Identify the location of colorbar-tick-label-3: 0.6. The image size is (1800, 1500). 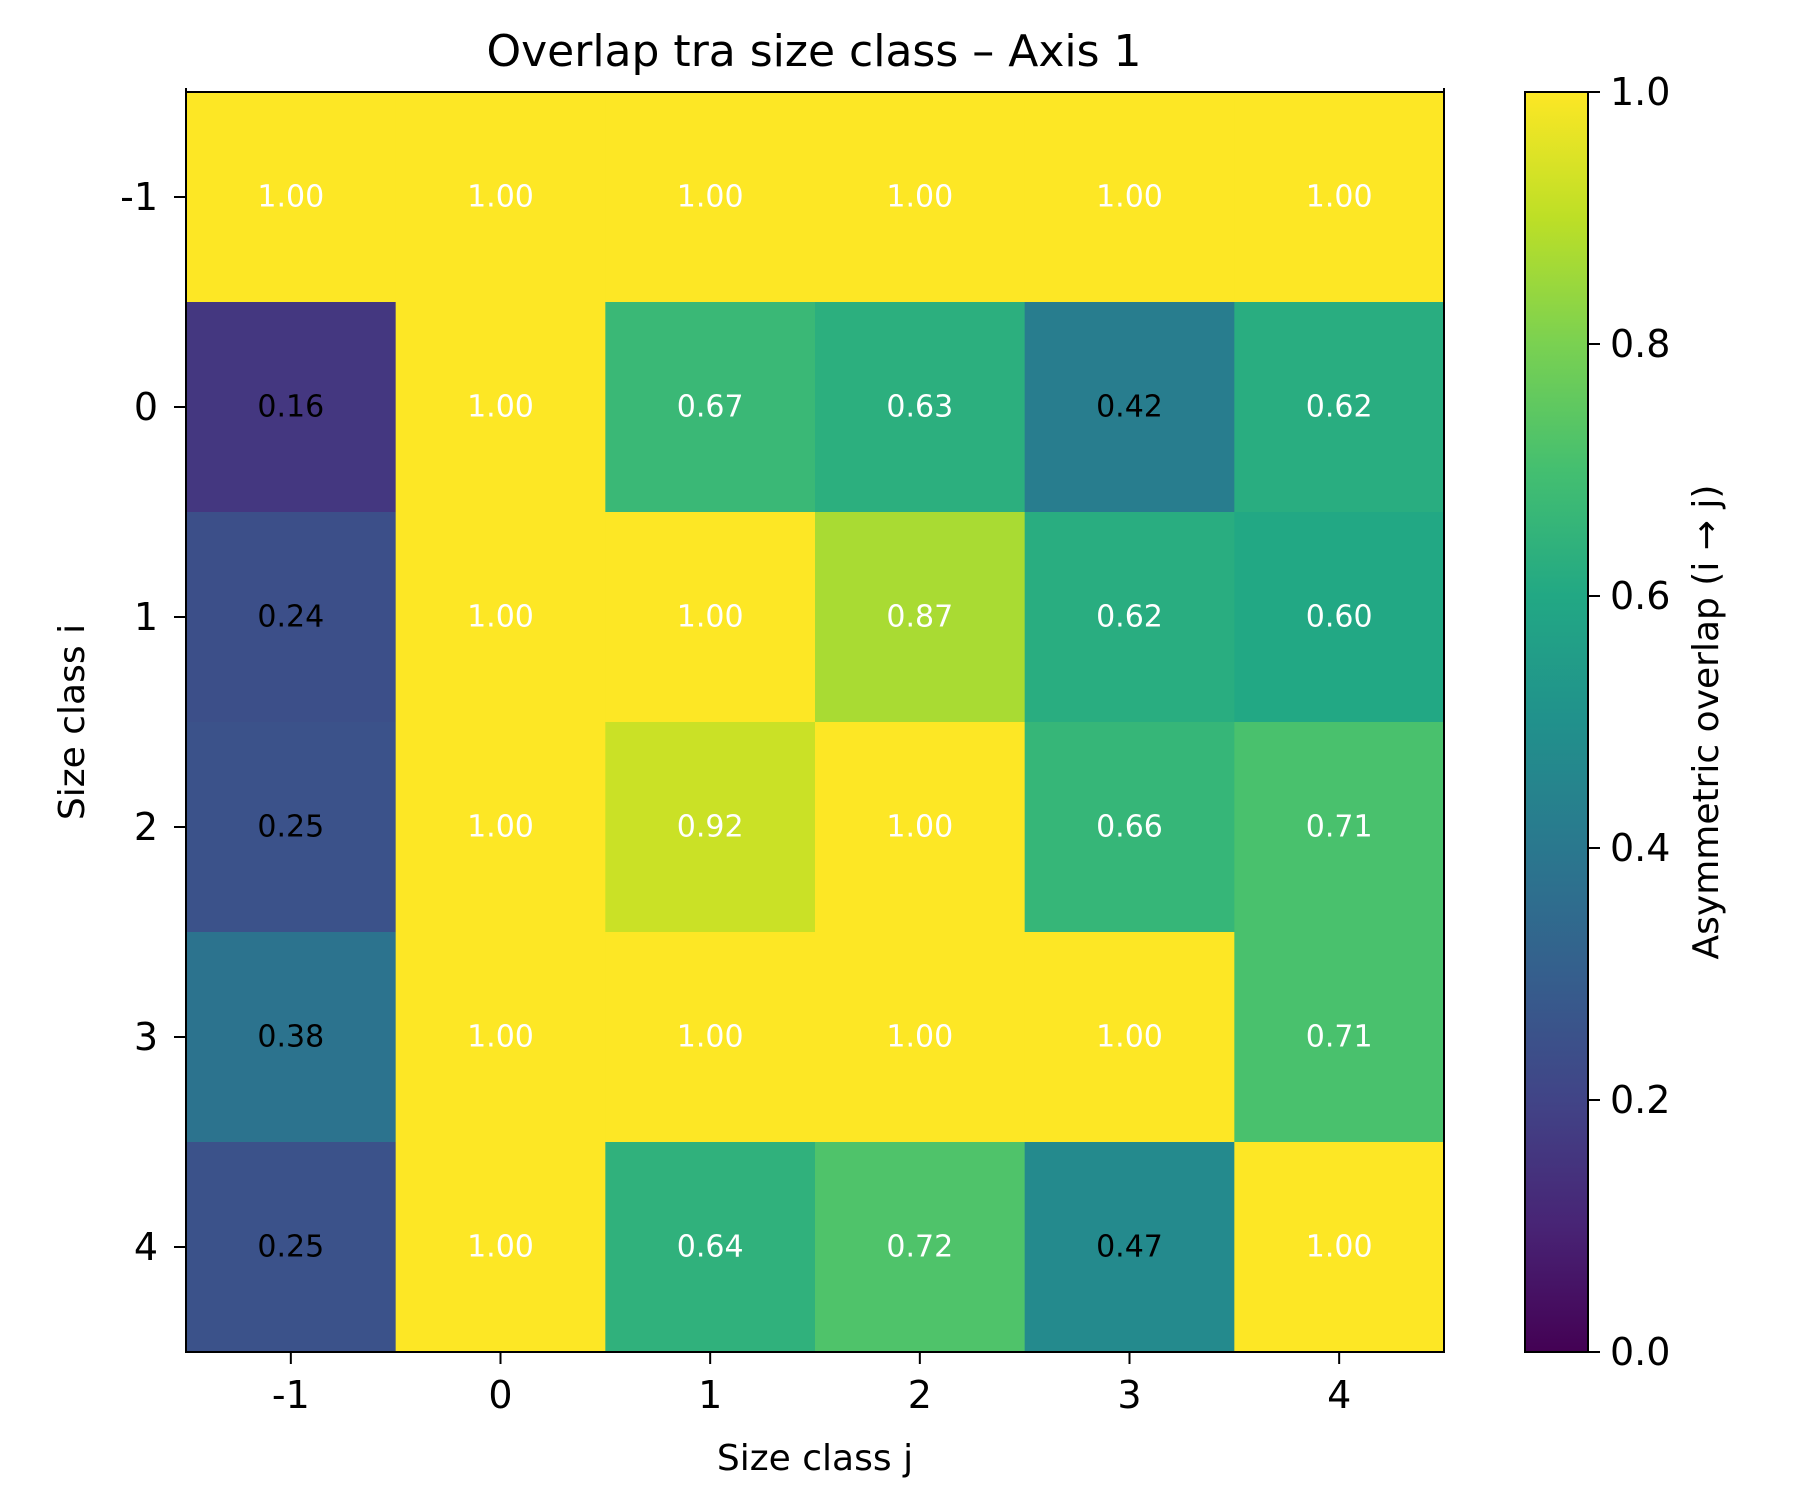
(1640, 596).